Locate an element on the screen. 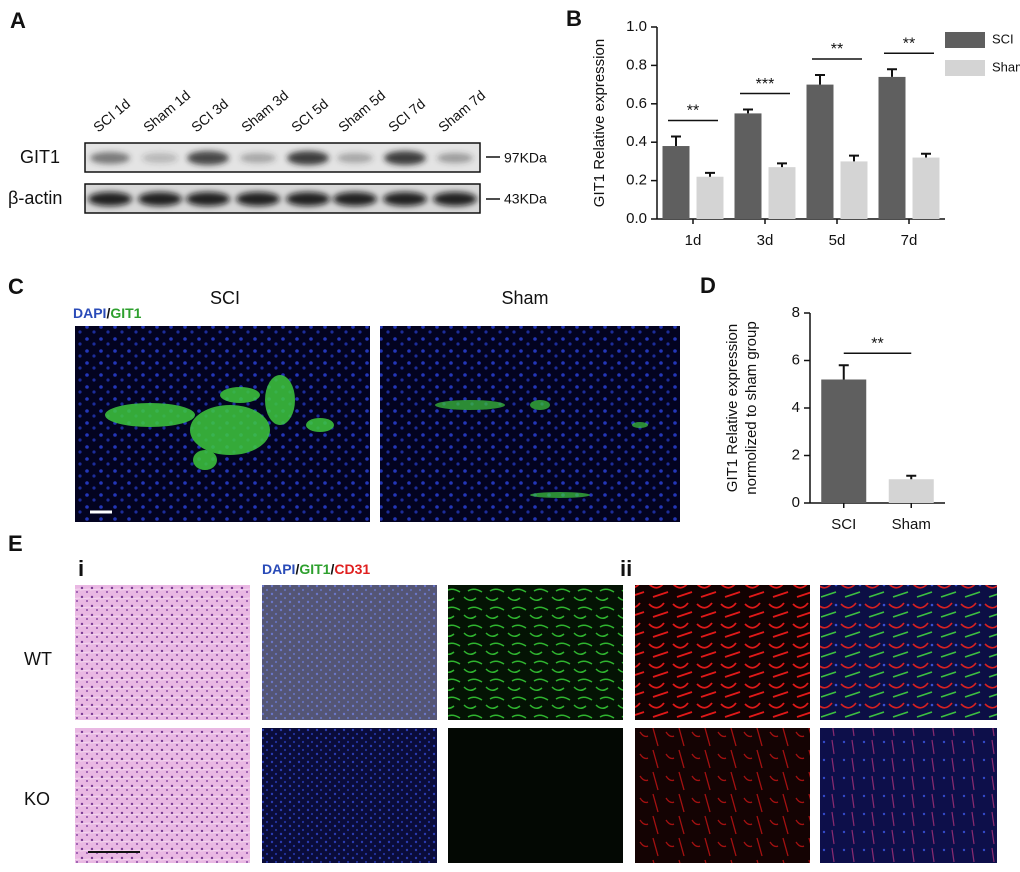  blot-row-label: GIT1 is located at coordinates (40, 157).